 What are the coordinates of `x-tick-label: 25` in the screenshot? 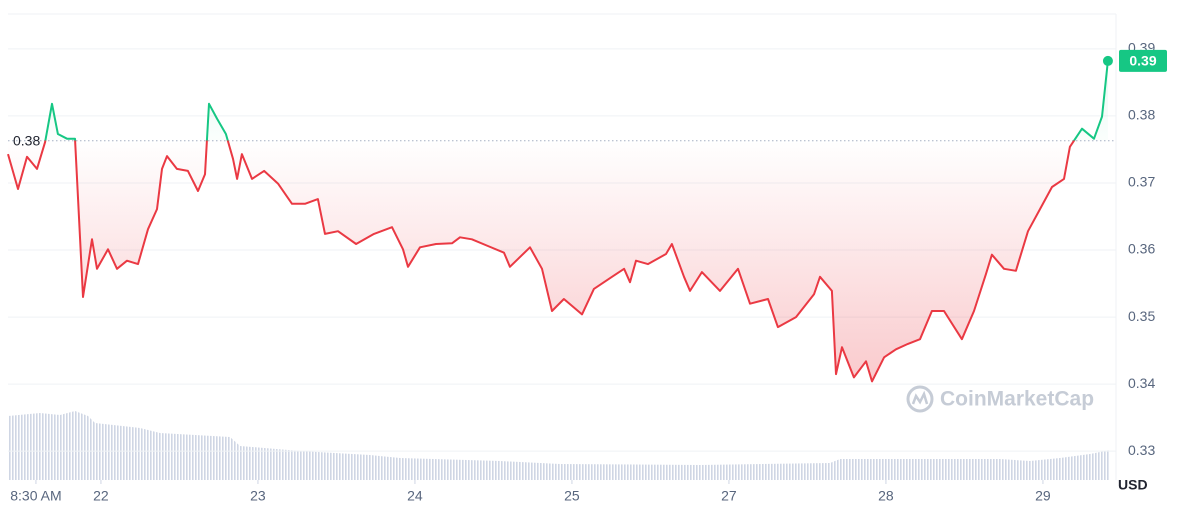 It's located at (572, 496).